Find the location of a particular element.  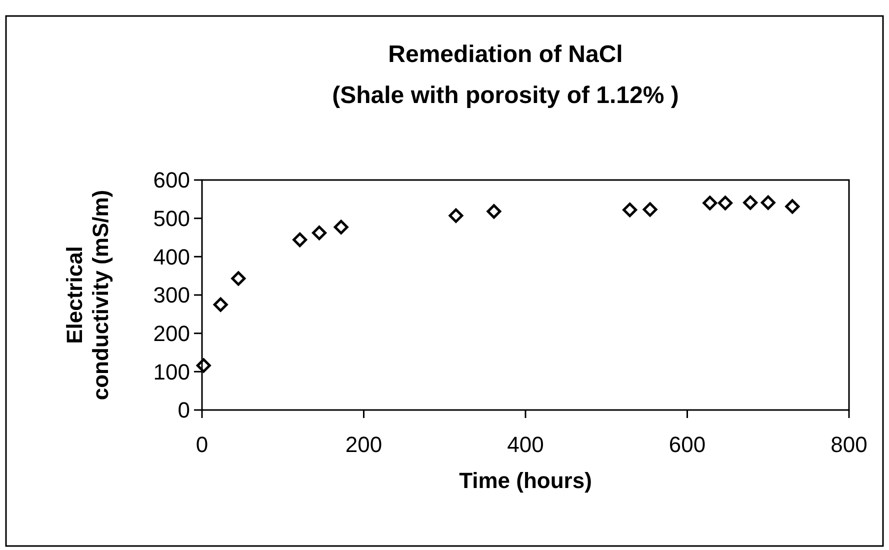

y-tick-label: 600 is located at coordinates (171, 180).